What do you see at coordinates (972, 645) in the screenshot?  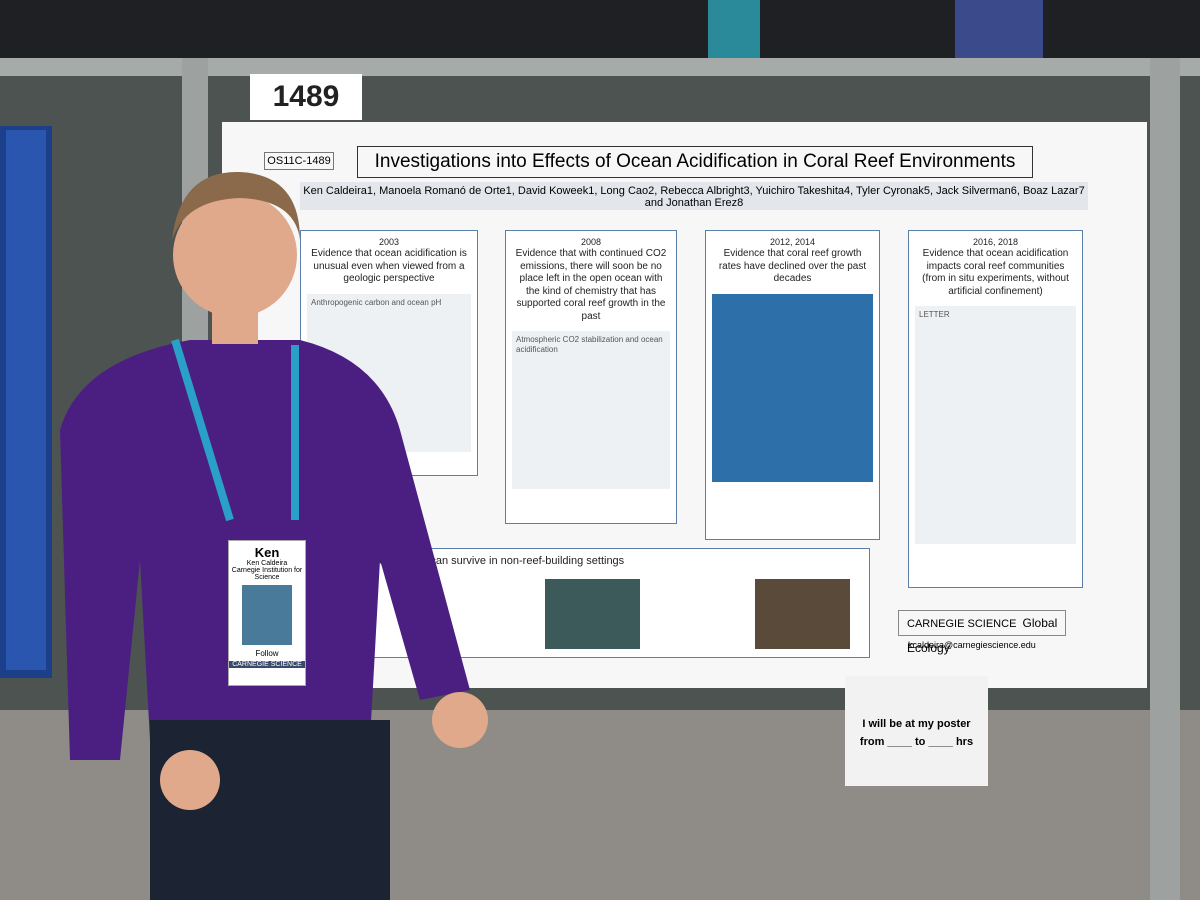 I see `email: kcaldeira@carnegiescience.edu` at bounding box center [972, 645].